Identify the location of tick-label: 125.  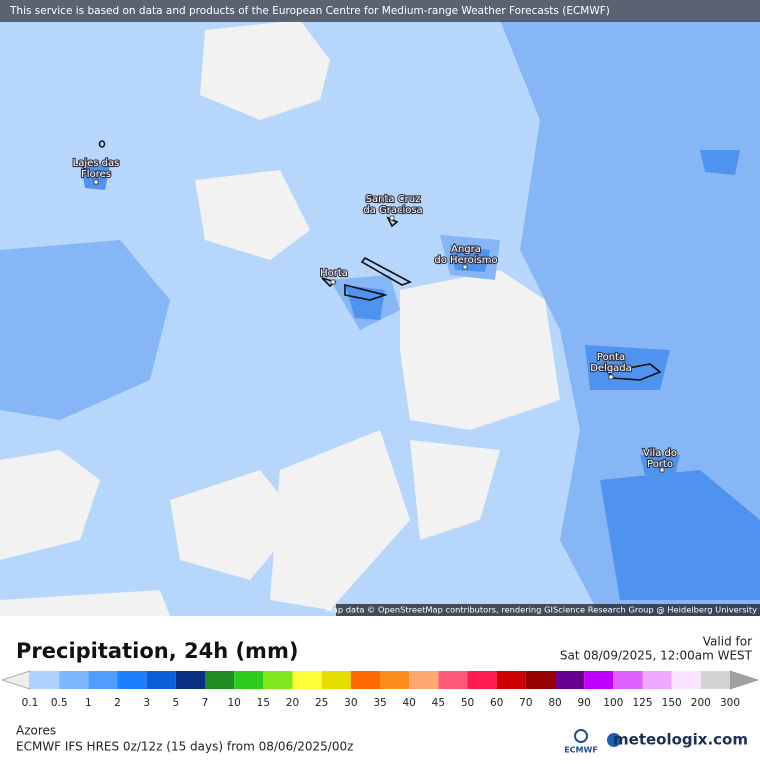
(642, 703).